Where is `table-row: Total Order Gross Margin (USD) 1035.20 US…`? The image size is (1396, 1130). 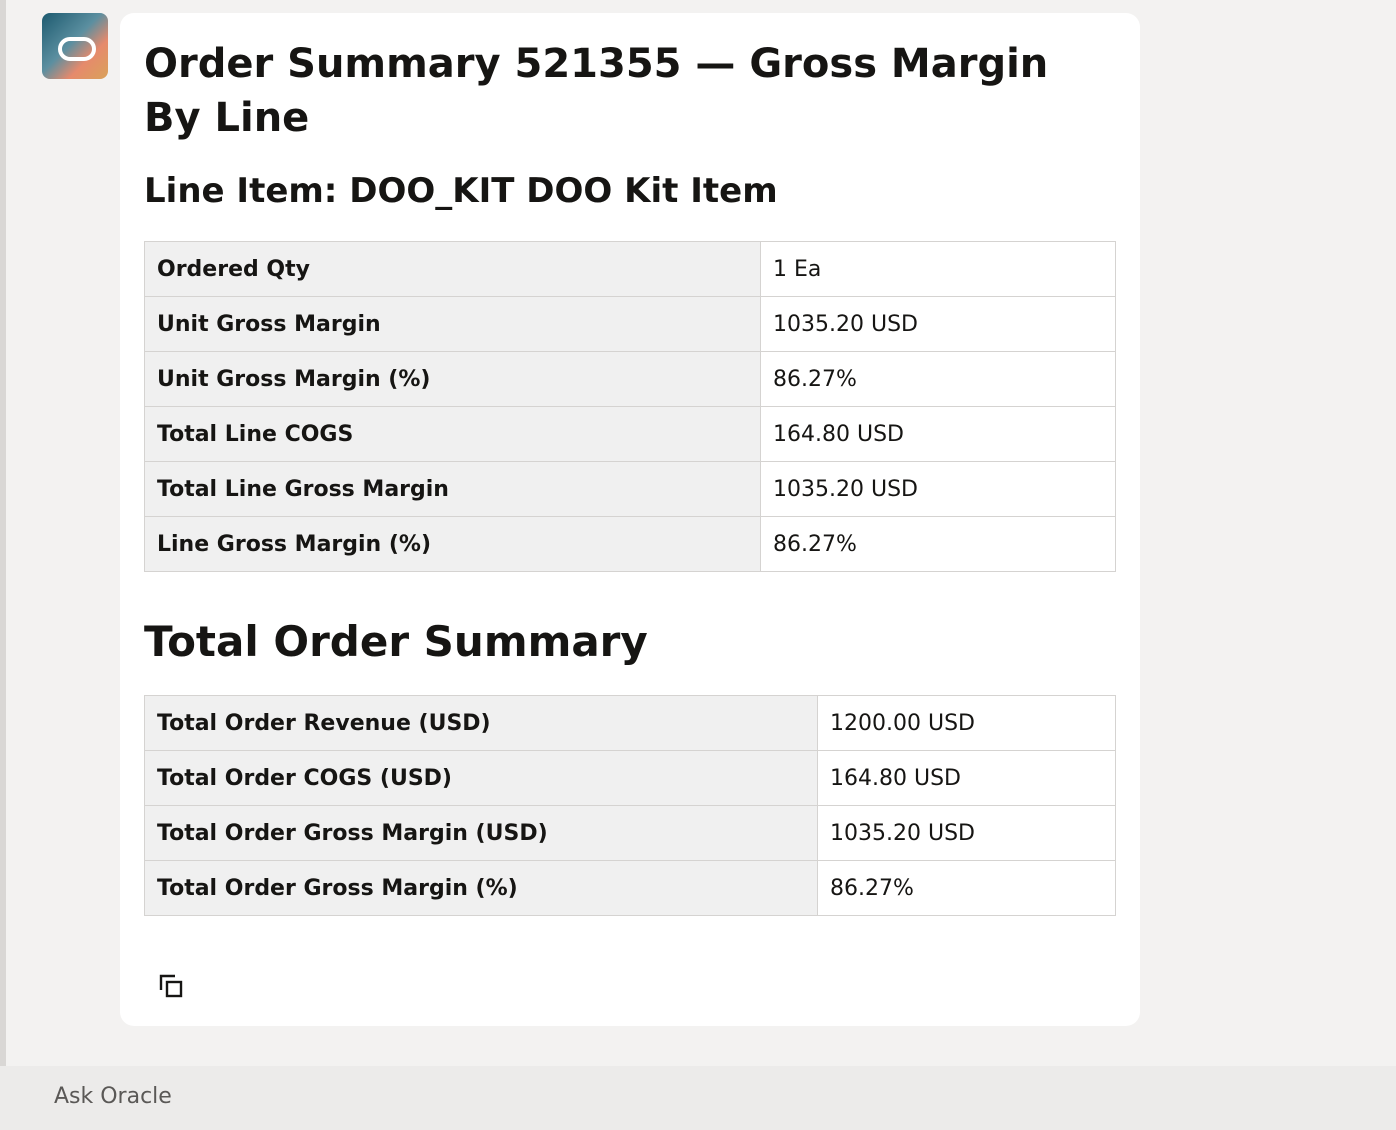 table-row: Total Order Gross Margin (USD) 1035.20 US… is located at coordinates (630, 833).